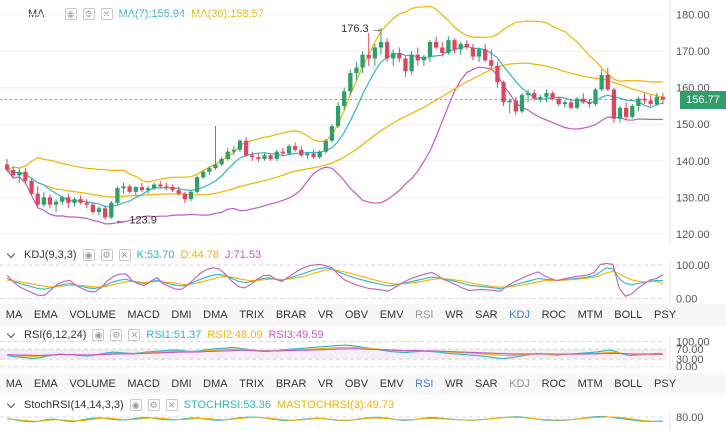 Image resolution: width=726 pixels, height=431 pixels. Describe the element at coordinates (50, 255) in the screenshot. I see `kdj-legend-name: KDJ(9,3,3)` at that location.